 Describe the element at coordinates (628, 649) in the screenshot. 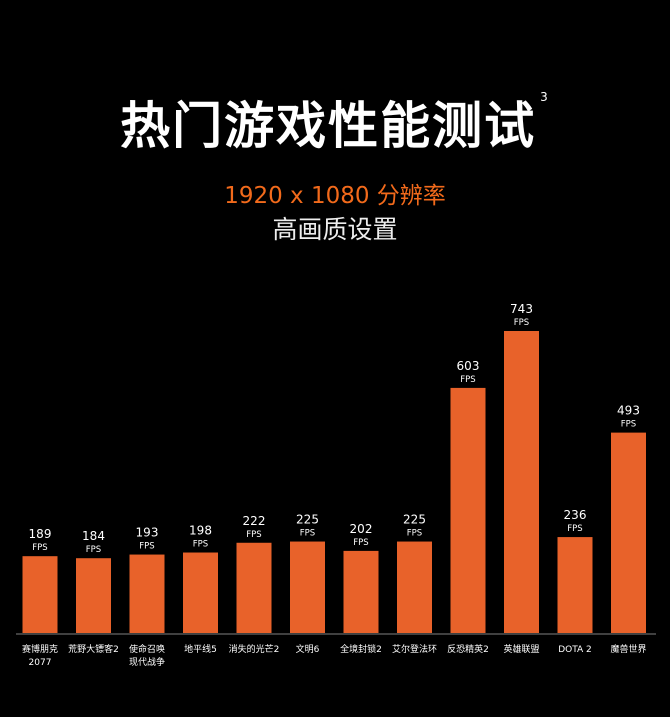

I see `x-tick-label: 魔兽世界` at that location.